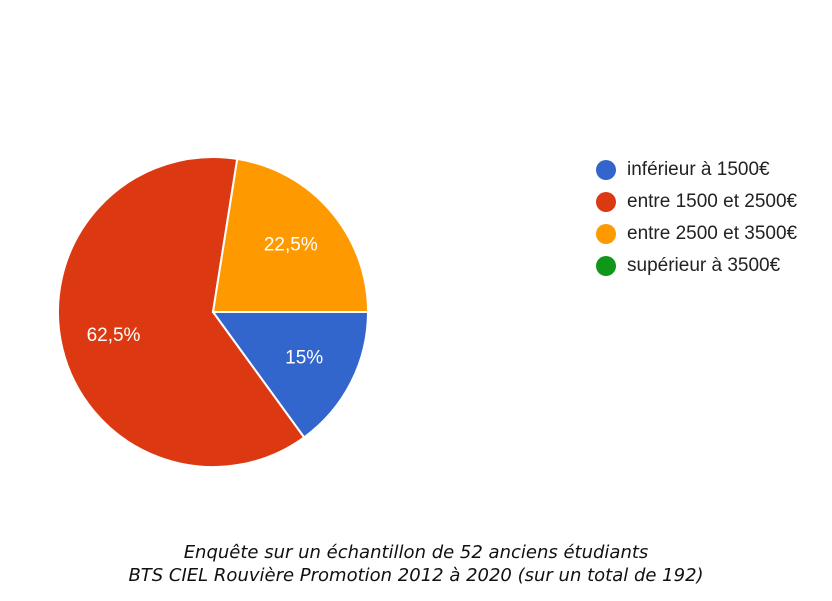  Describe the element at coordinates (712, 201) in the screenshot. I see `legend-label-1: entre 1500 et 2500€` at that location.